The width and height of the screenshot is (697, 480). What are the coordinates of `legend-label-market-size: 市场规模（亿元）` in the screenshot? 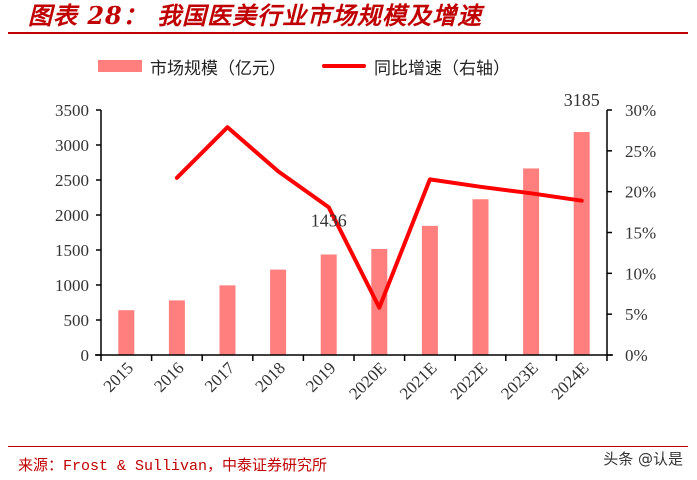 It's located at (218, 68).